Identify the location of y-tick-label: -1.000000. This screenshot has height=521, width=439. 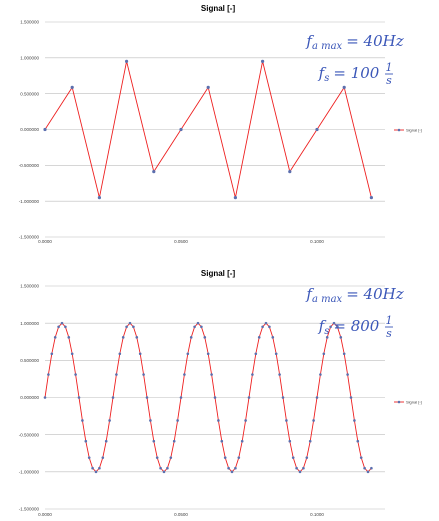
(29, 471).